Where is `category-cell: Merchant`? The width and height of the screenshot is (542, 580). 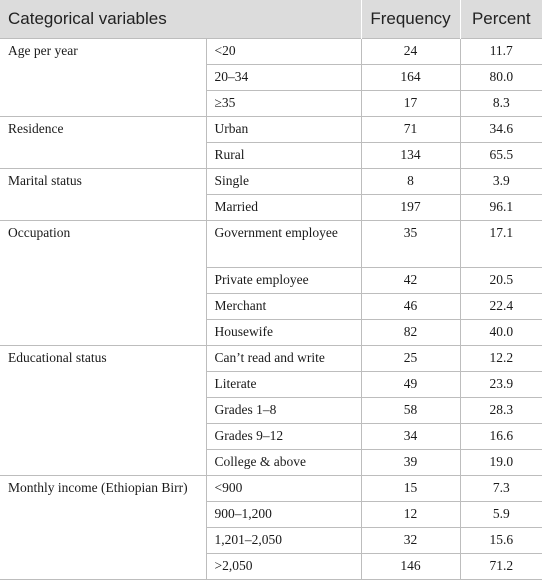
category-cell: Merchant is located at coordinates (284, 306).